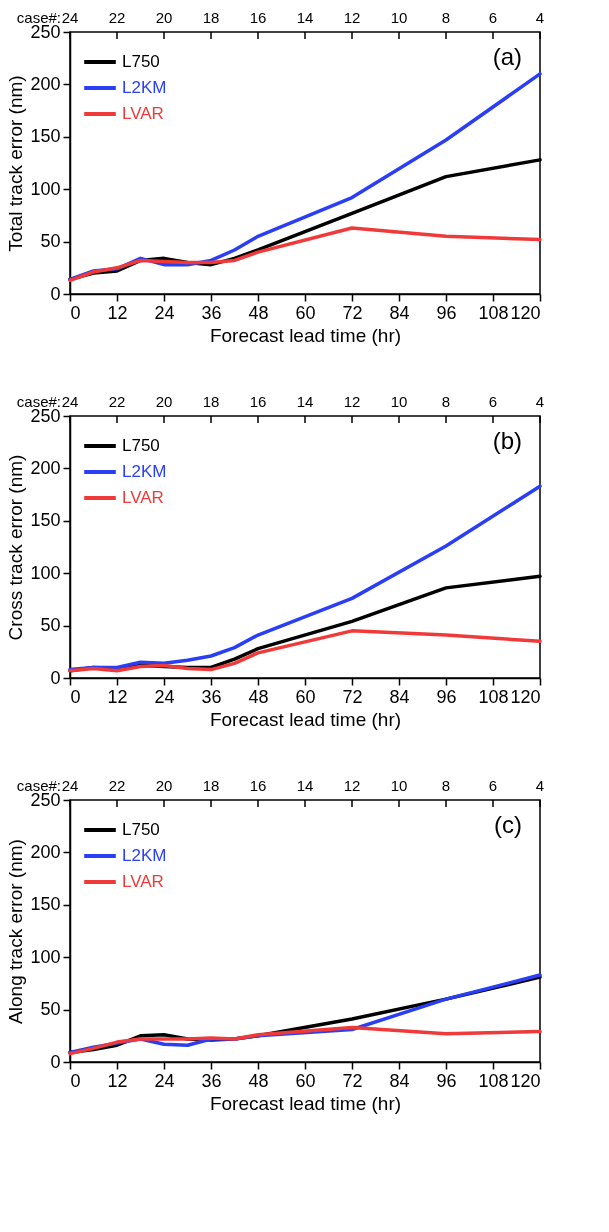  Describe the element at coordinates (507, 56) in the screenshot. I see `annotation: (a)` at that location.